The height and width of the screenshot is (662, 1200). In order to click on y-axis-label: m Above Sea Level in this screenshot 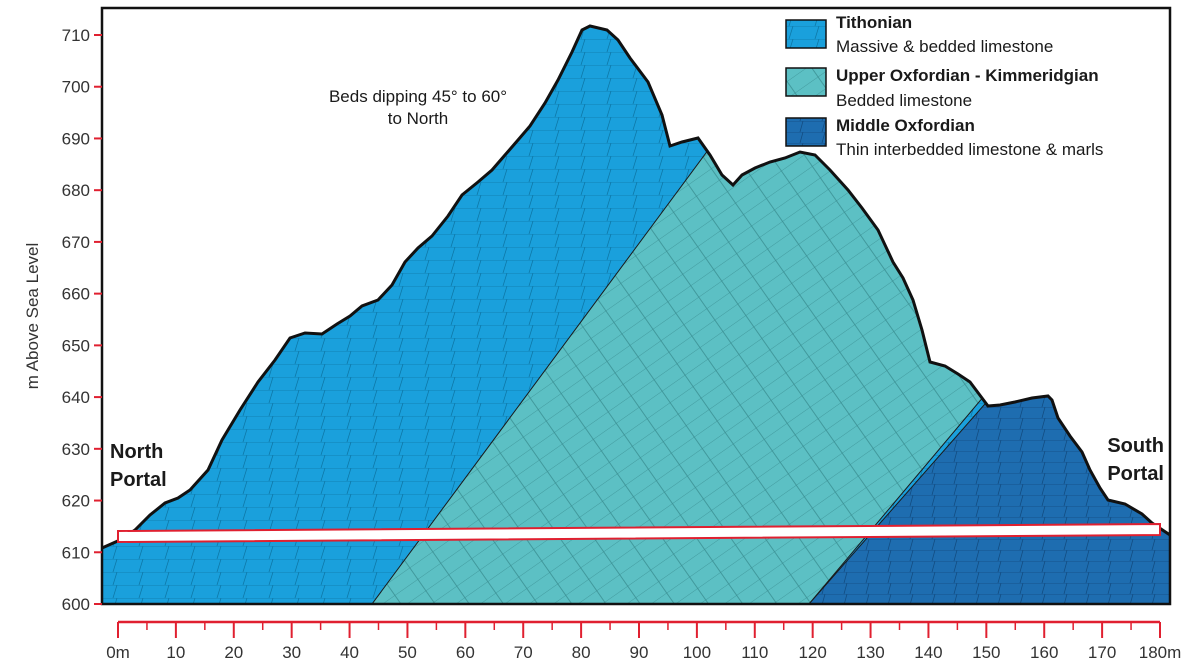, I will do `click(32, 316)`.